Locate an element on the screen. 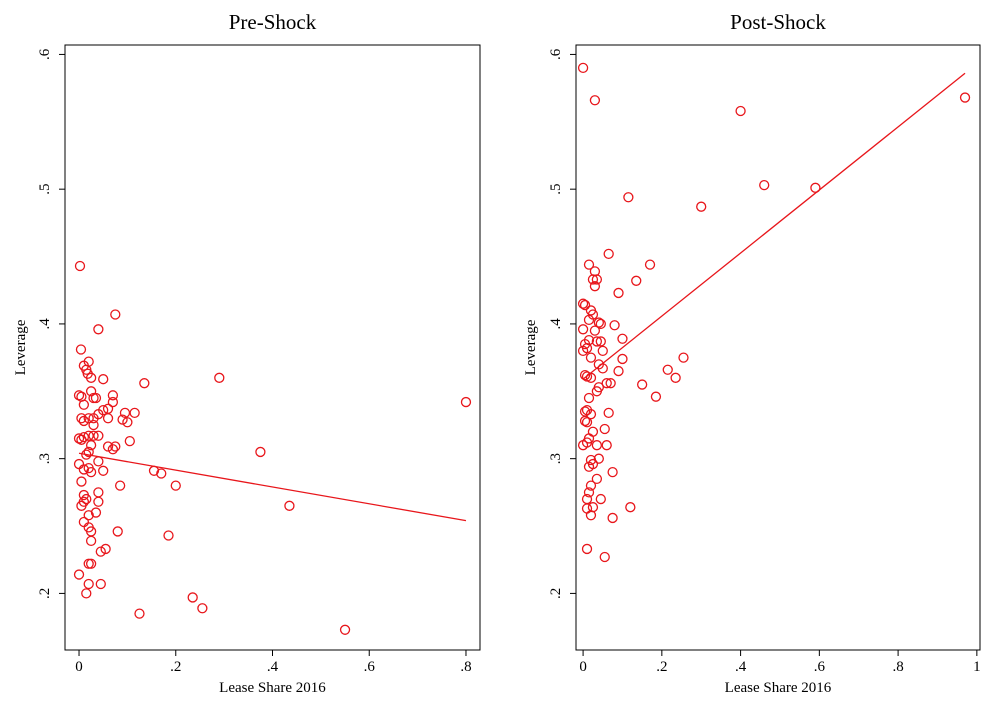  x-tick-label: .8 is located at coordinates (897, 667).